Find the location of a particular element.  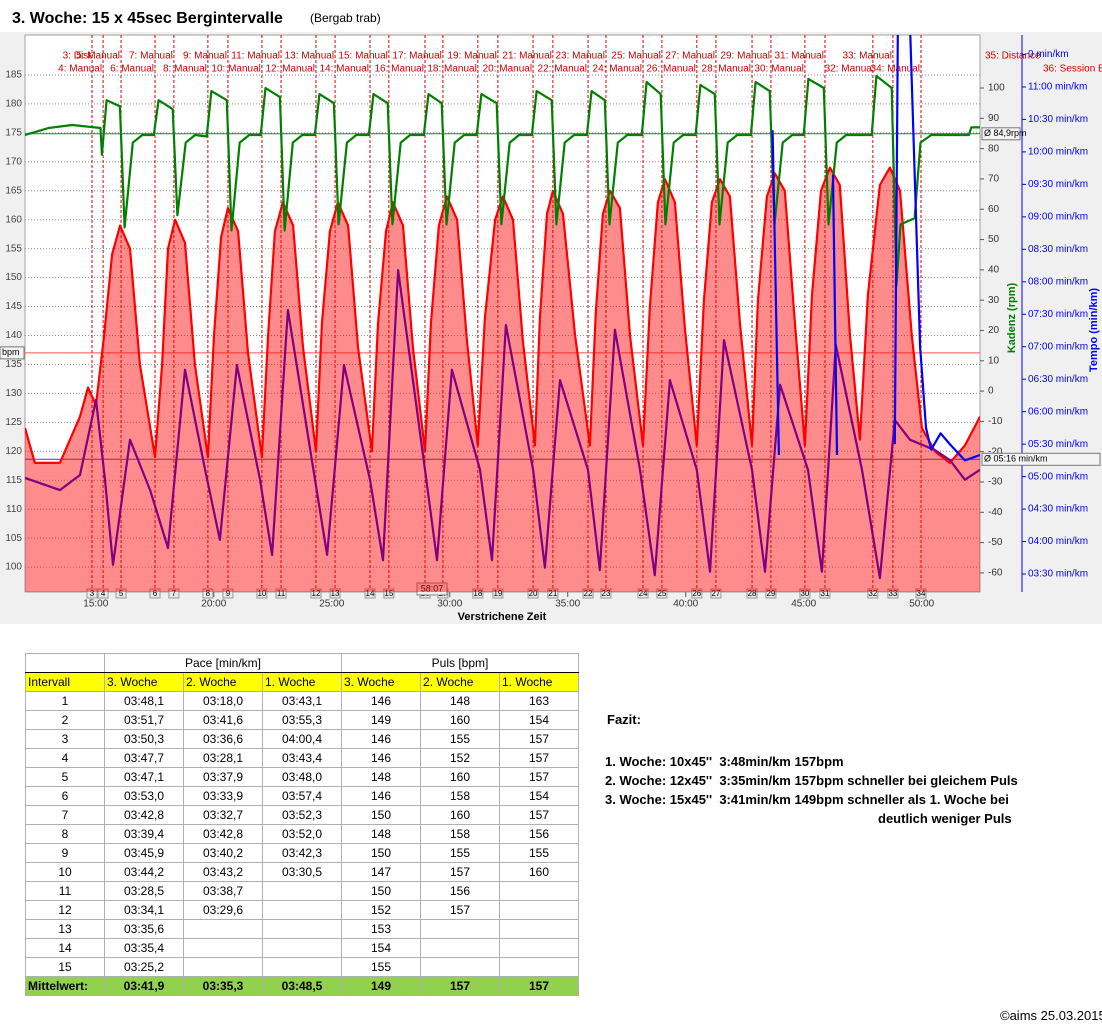

table-cell: Intervall is located at coordinates (65, 682).